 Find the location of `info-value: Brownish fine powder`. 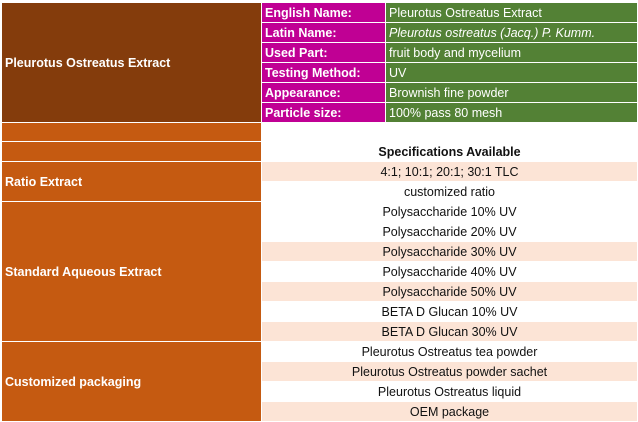

info-value: Brownish fine powder is located at coordinates (511, 92).